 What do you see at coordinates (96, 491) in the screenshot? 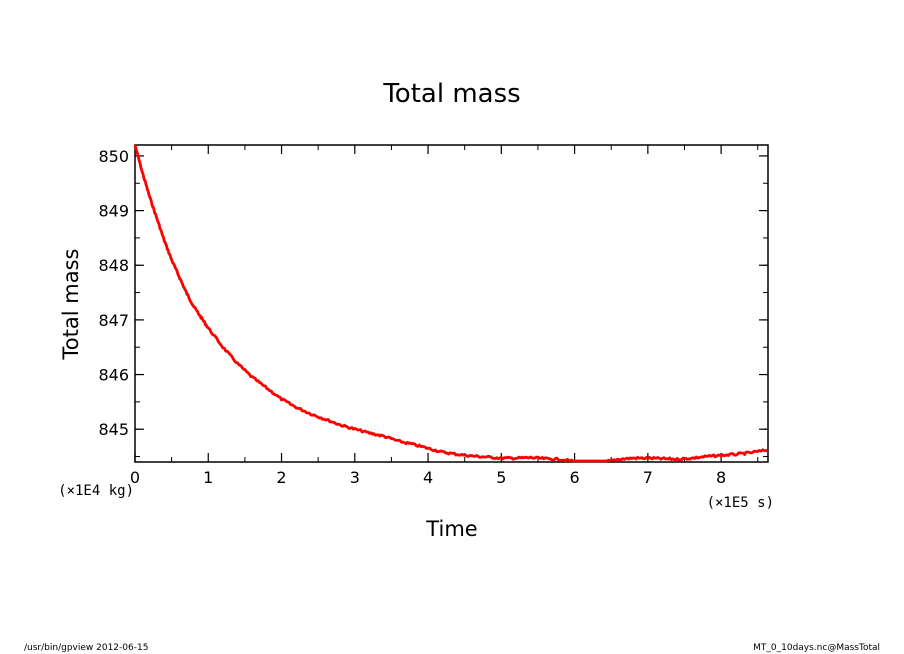
I see `y-unit-label: (×1E4 kg)` at bounding box center [96, 491].